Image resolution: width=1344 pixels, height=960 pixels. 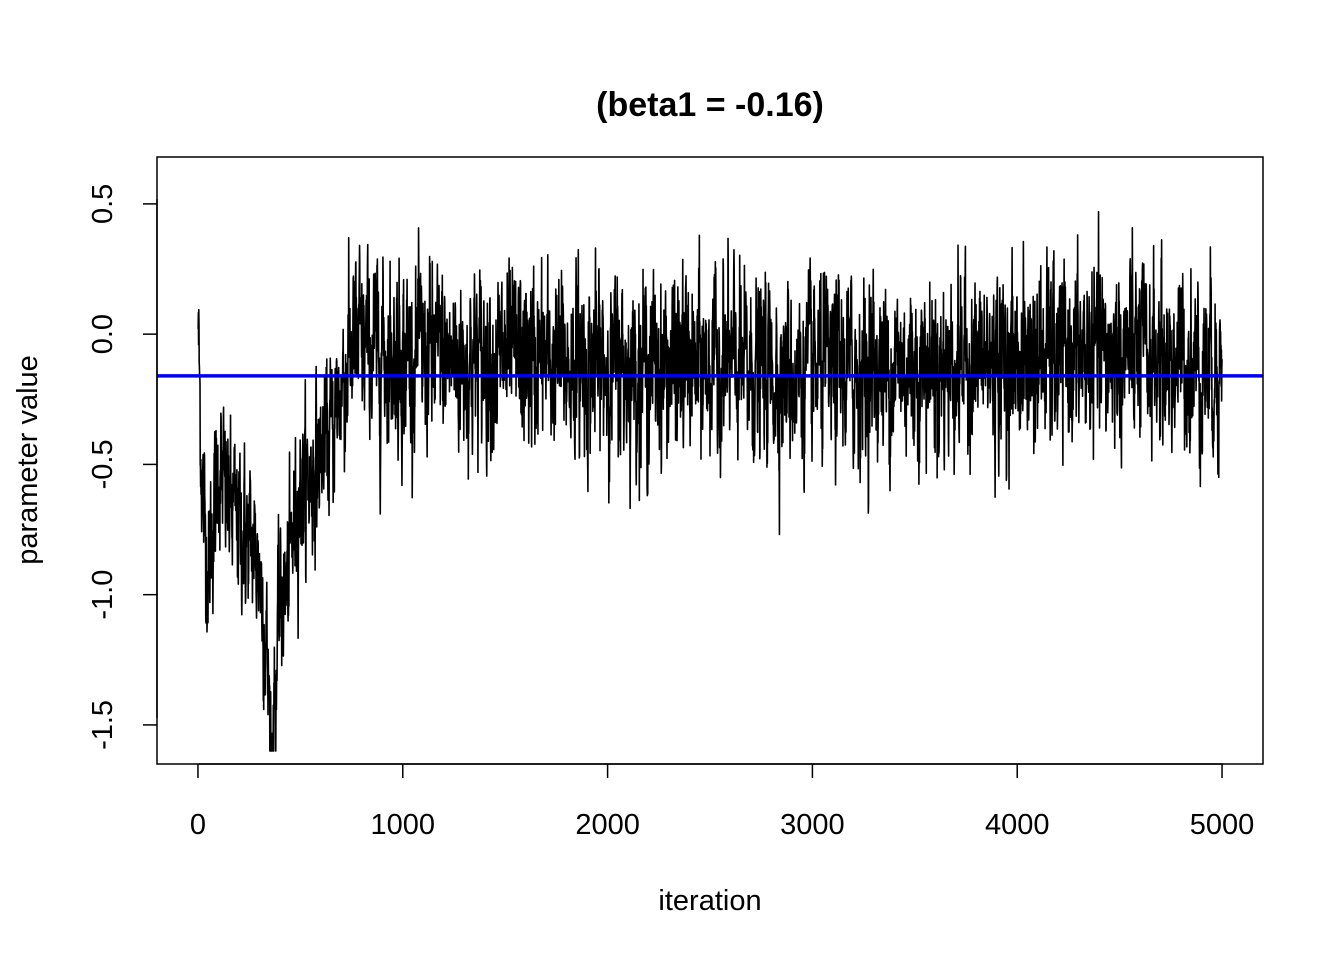 What do you see at coordinates (709, 901) in the screenshot?
I see `x-axis-label: iteration` at bounding box center [709, 901].